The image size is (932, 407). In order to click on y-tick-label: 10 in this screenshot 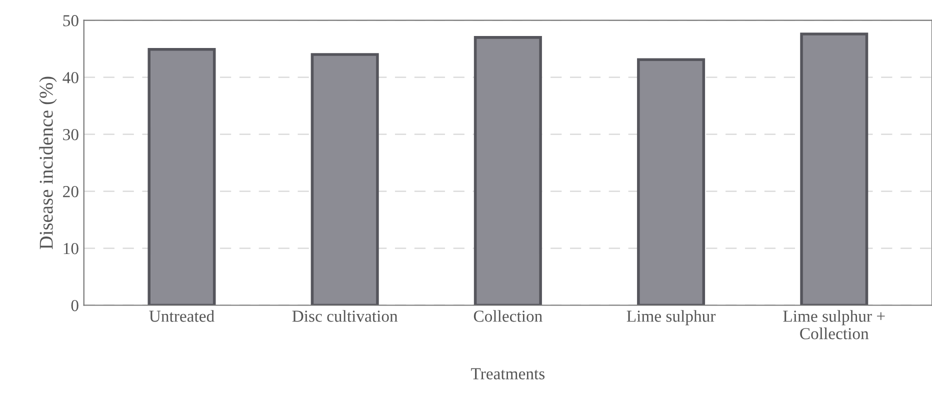, I will do `click(71, 248)`.